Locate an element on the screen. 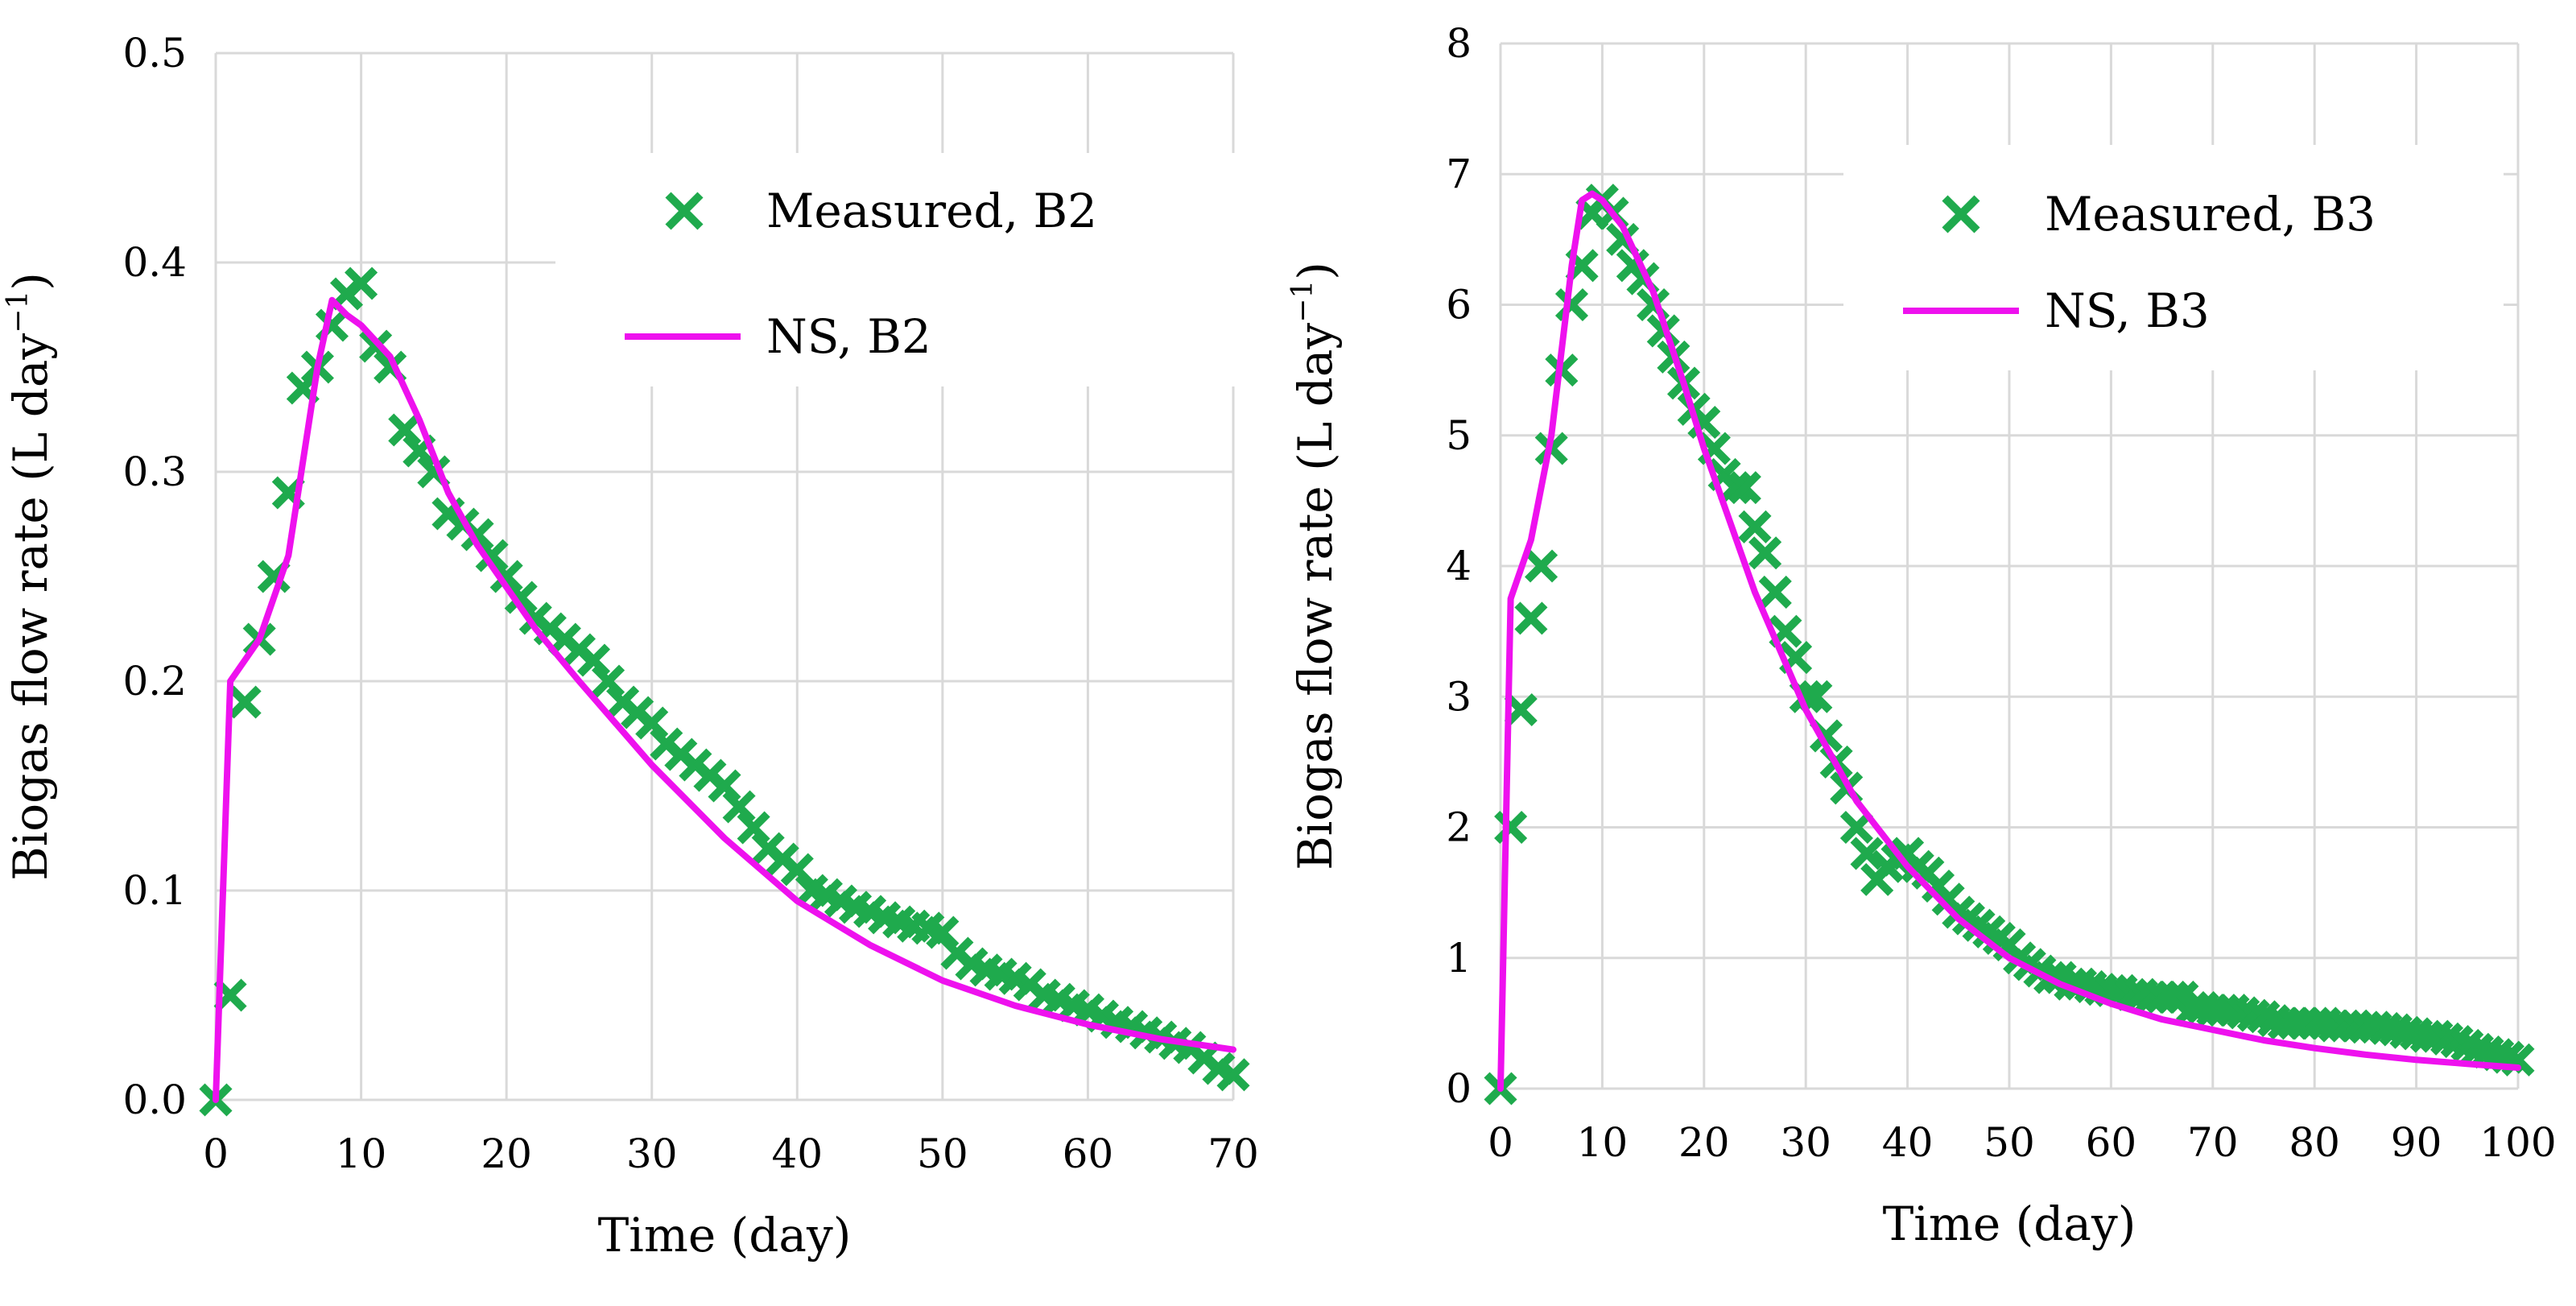  legend-measured-label: Measured, B3 is located at coordinates (2210, 214).